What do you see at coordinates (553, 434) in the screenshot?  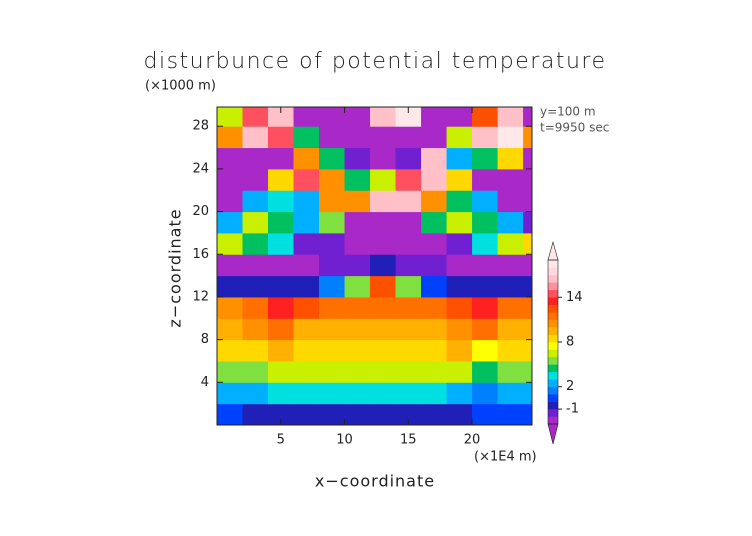 I see `colorbar-extension` at bounding box center [553, 434].